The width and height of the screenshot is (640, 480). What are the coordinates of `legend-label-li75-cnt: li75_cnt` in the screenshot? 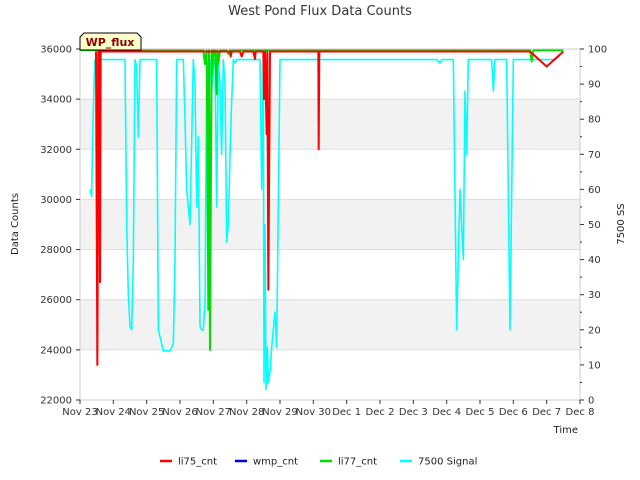 It's located at (197, 462).